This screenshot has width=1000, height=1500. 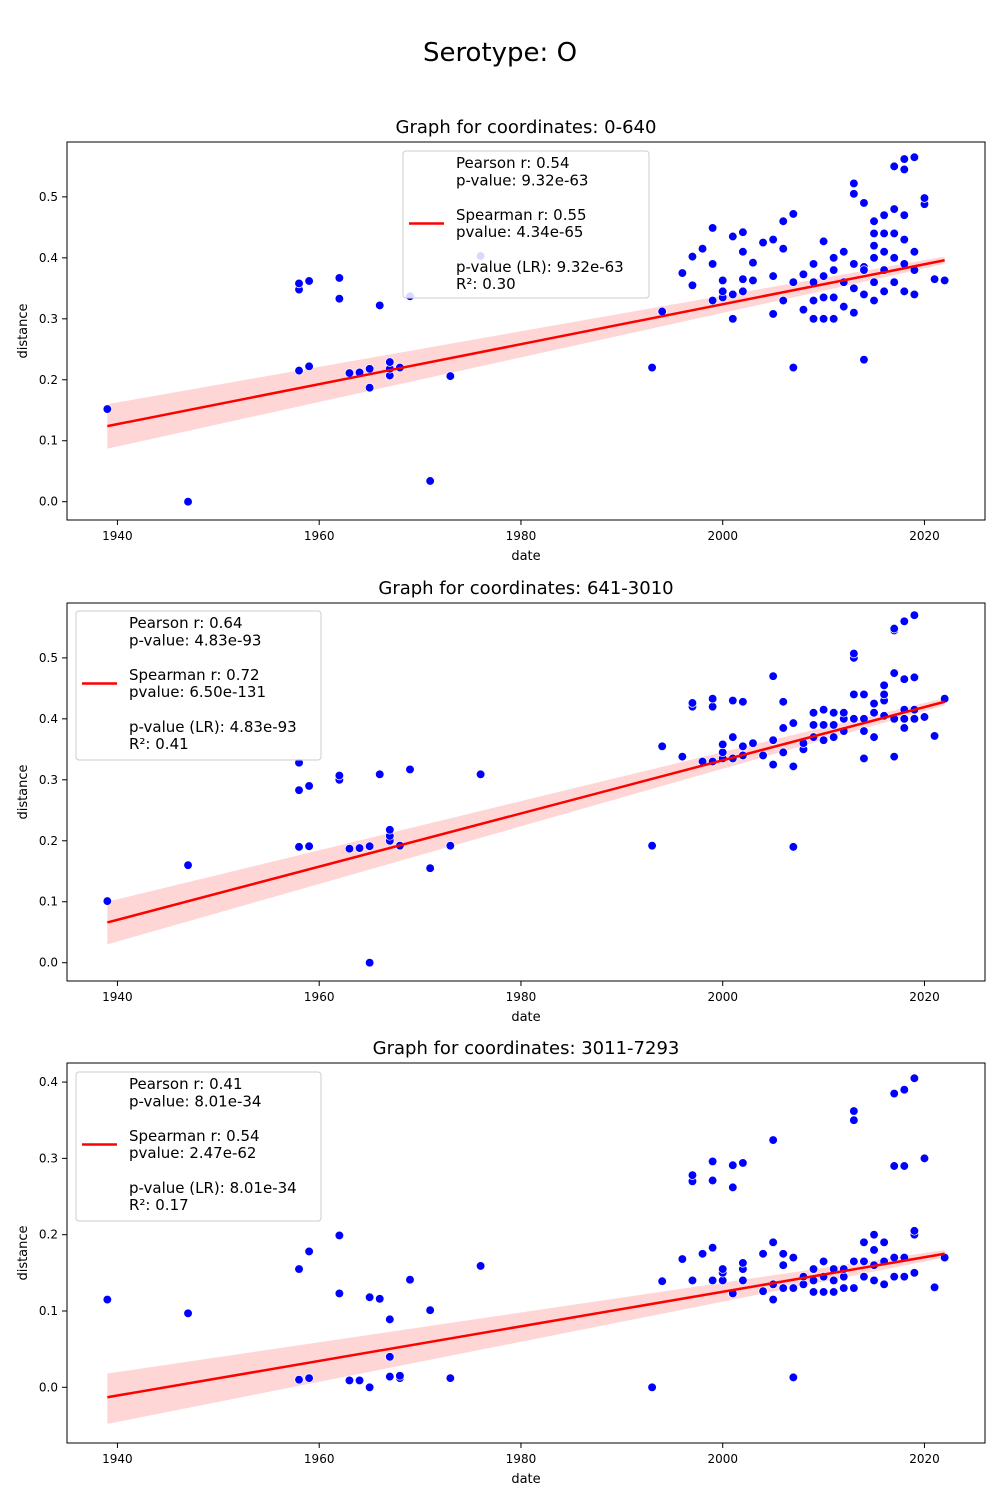 What do you see at coordinates (48, 319) in the screenshot?
I see `y-tick-label: 0.3` at bounding box center [48, 319].